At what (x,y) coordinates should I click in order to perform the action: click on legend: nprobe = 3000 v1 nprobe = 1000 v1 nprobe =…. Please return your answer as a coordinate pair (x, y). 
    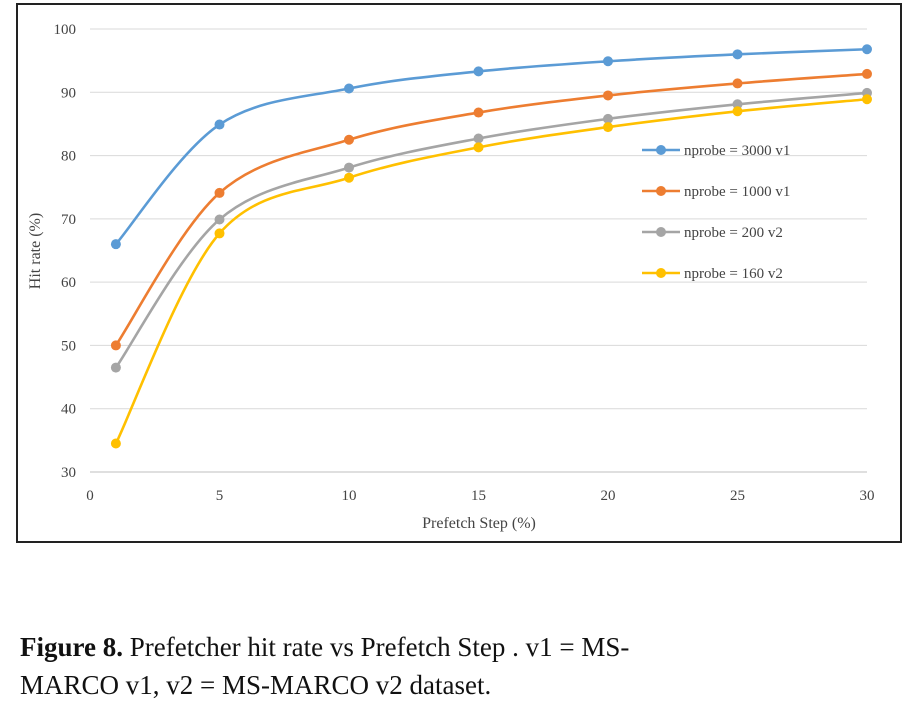
    Looking at the image, I should click on (716, 212).